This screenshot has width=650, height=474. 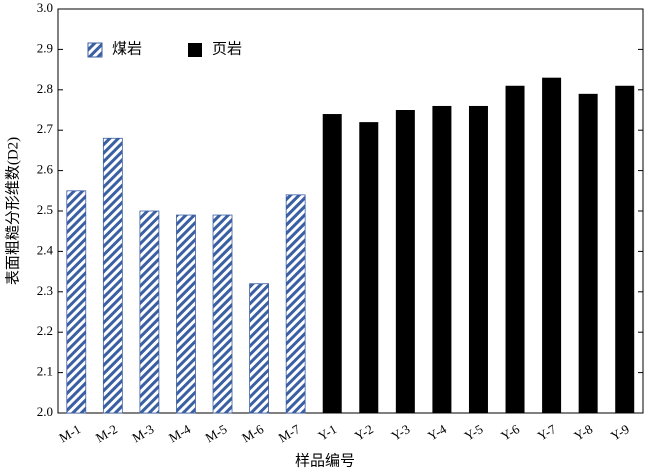 I want to click on x-tick-label: Y-3, so click(x=401, y=432).